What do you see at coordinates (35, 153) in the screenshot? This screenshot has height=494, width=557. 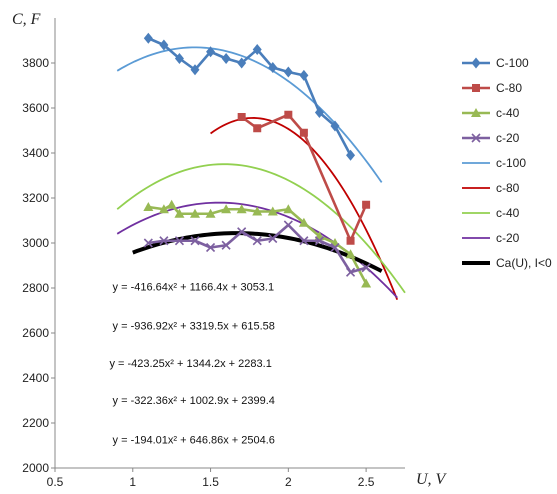 I see `y-tick-label: 3400` at bounding box center [35, 153].